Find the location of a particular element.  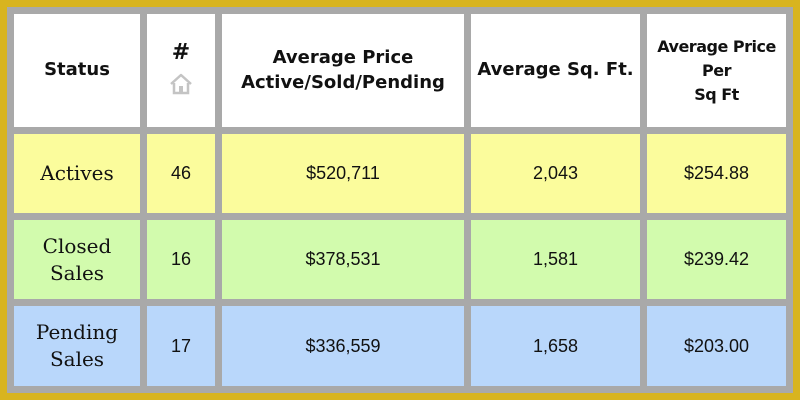

ppsf-value: $254.88 is located at coordinates (716, 173).